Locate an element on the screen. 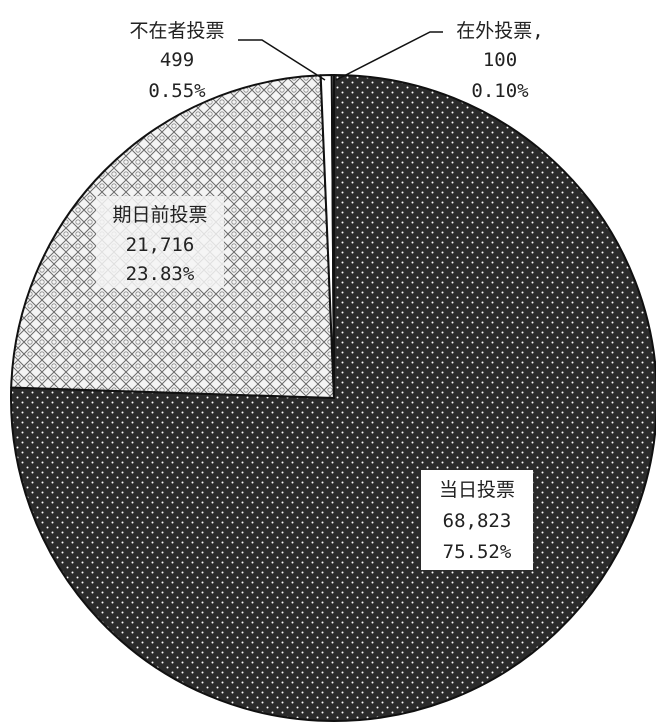 This screenshot has height=724, width=656. label-early-value: 21,716 is located at coordinates (160, 245).